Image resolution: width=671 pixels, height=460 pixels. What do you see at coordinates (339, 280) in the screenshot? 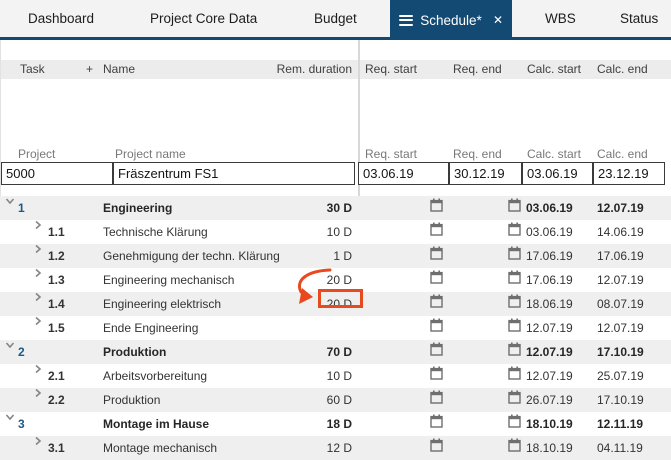
I see `rem-duration-value: 20 D` at bounding box center [339, 280].